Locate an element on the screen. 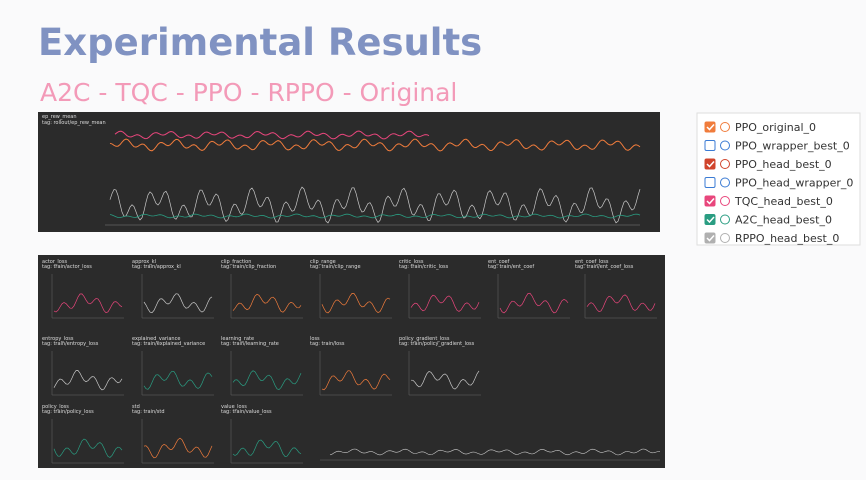  panel-title: entropy_loss is located at coordinates (58, 339).